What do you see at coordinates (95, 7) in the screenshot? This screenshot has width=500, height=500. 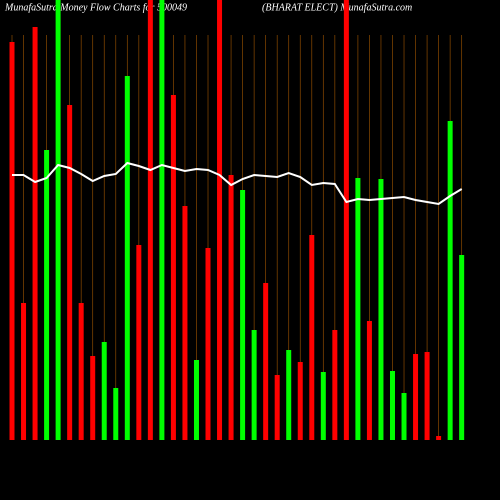 I see `chart-title: MunafaSutra Money Flow Charts for 500049` at bounding box center [95, 7].